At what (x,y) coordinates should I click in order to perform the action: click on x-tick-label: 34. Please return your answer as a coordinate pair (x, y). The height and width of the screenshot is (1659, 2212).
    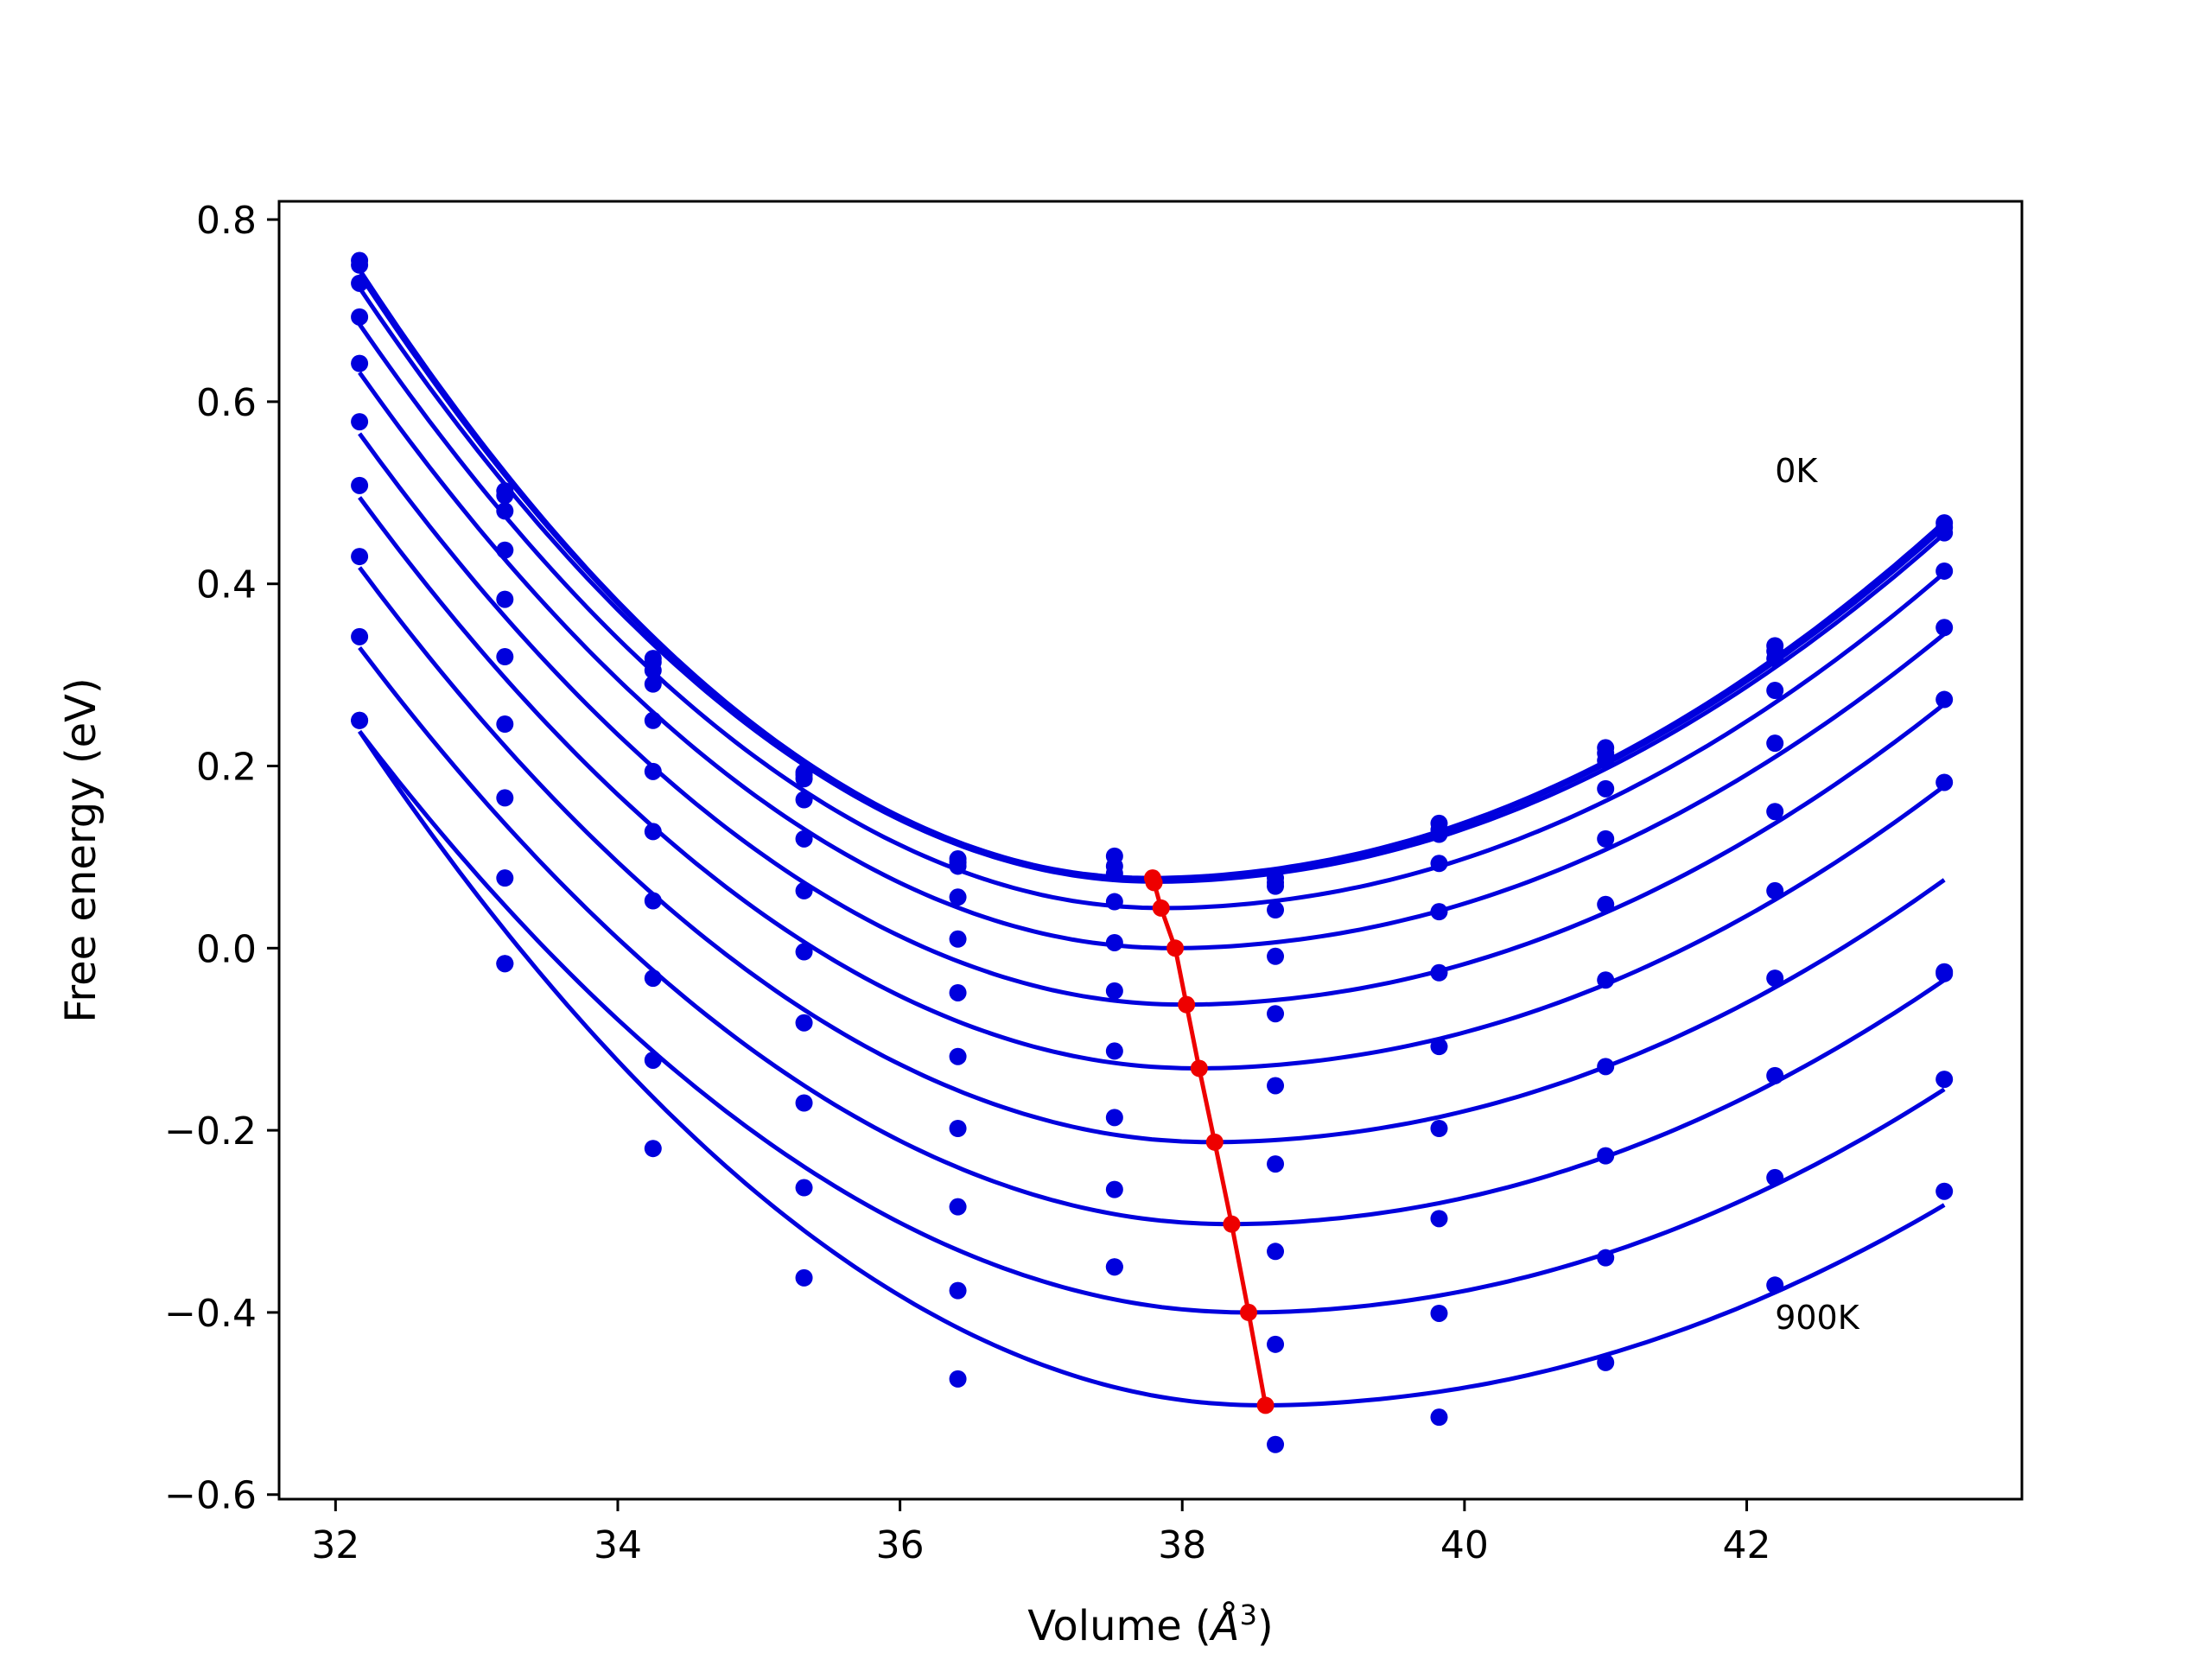
    Looking at the image, I should click on (618, 1545).